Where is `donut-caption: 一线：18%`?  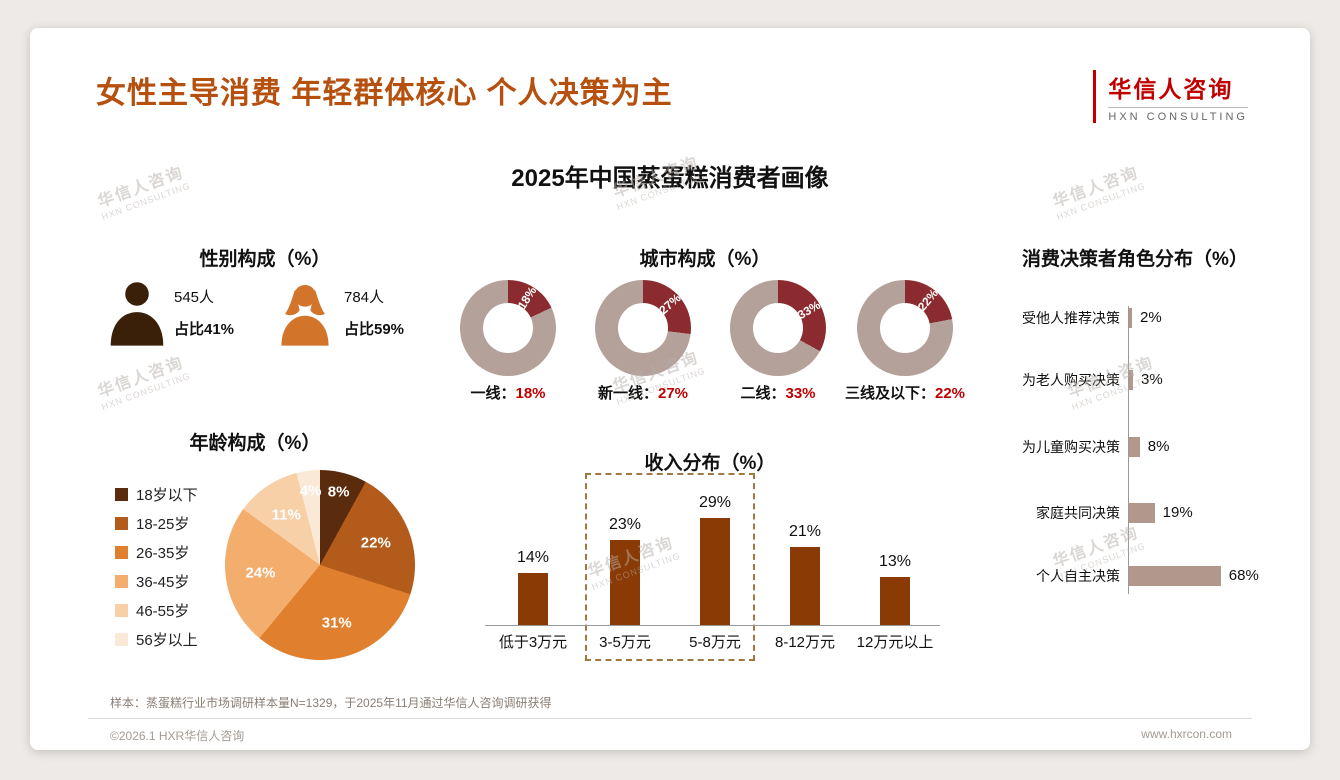 donut-caption: 一线：18% is located at coordinates (508, 392).